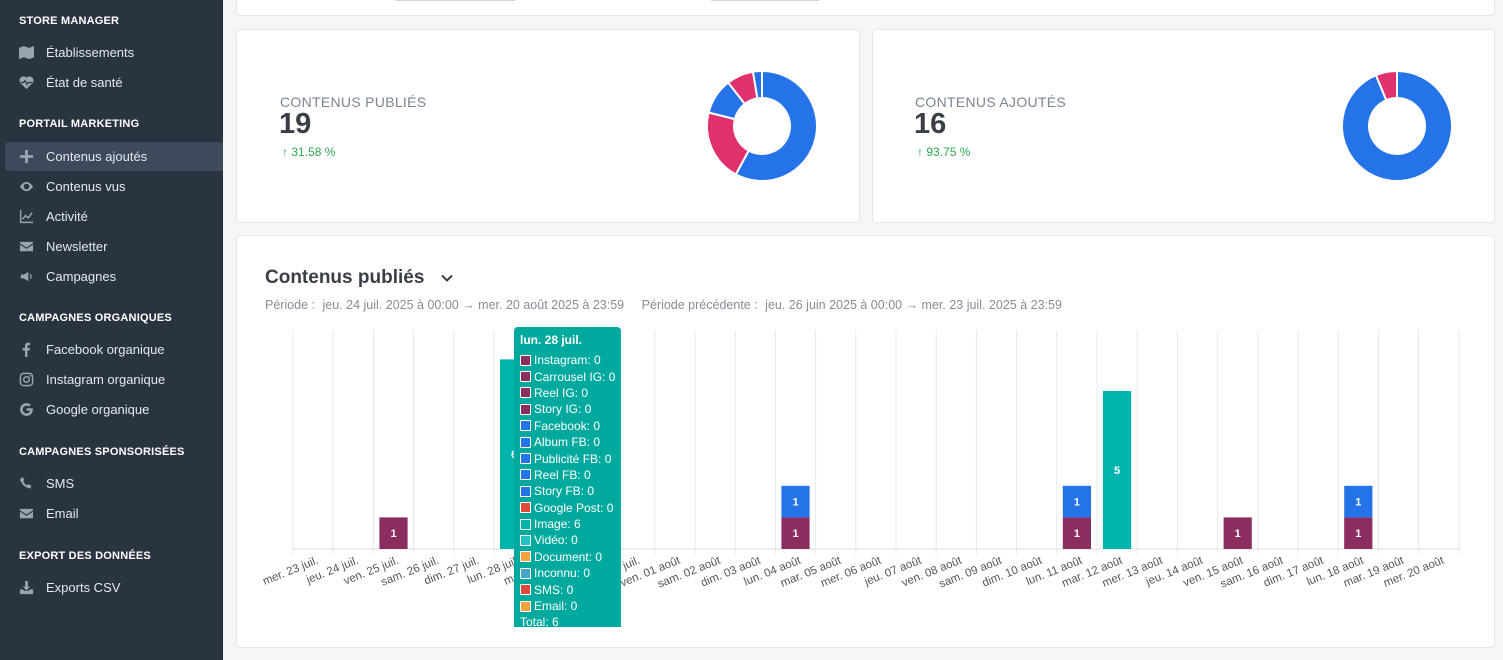 Image resolution: width=1503 pixels, height=660 pixels. Describe the element at coordinates (114, 409) in the screenshot. I see `sidebar-item-google-organique: Google organique` at that location.